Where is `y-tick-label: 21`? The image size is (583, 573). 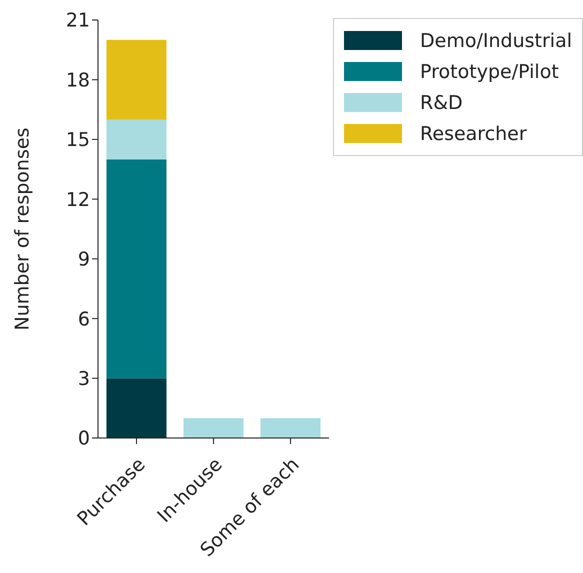 y-tick-label: 21 is located at coordinates (78, 21).